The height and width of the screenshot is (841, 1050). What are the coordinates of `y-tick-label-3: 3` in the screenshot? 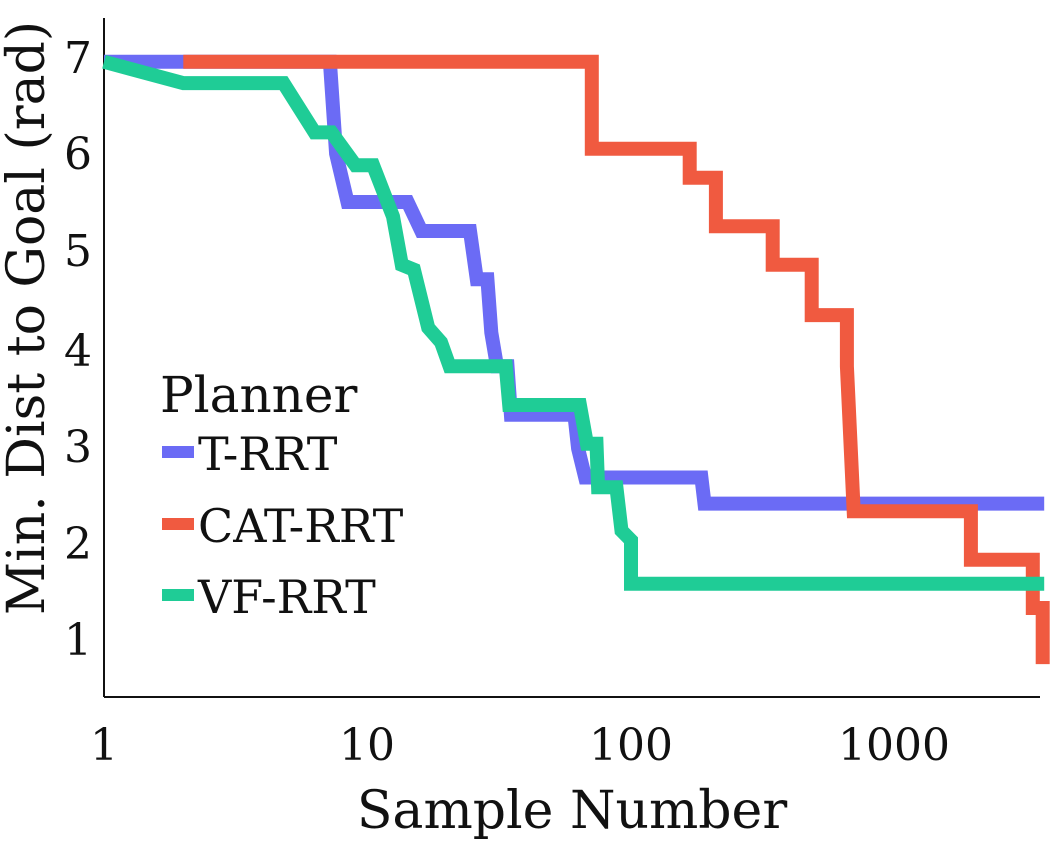 It's located at (78, 447).